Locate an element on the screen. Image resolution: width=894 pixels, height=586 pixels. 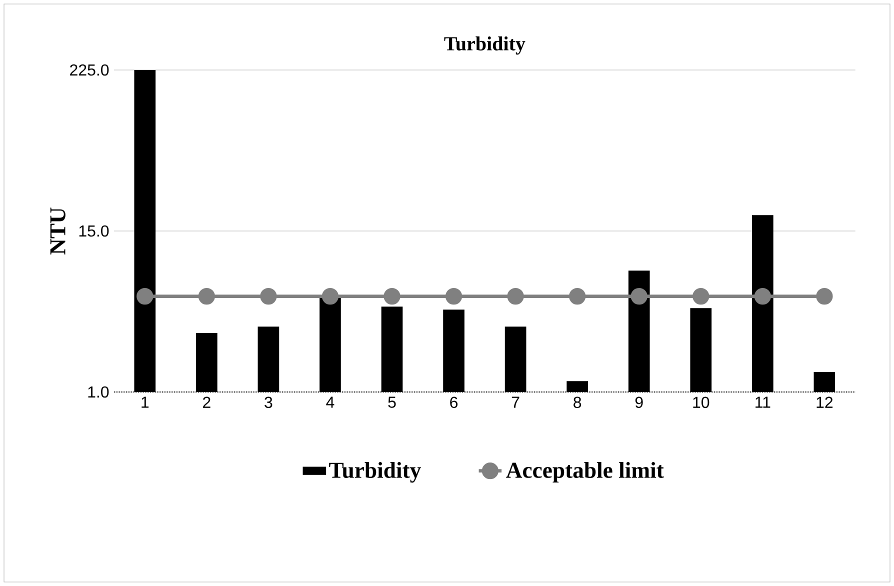
legend-label: Turbidity is located at coordinates (375, 472).